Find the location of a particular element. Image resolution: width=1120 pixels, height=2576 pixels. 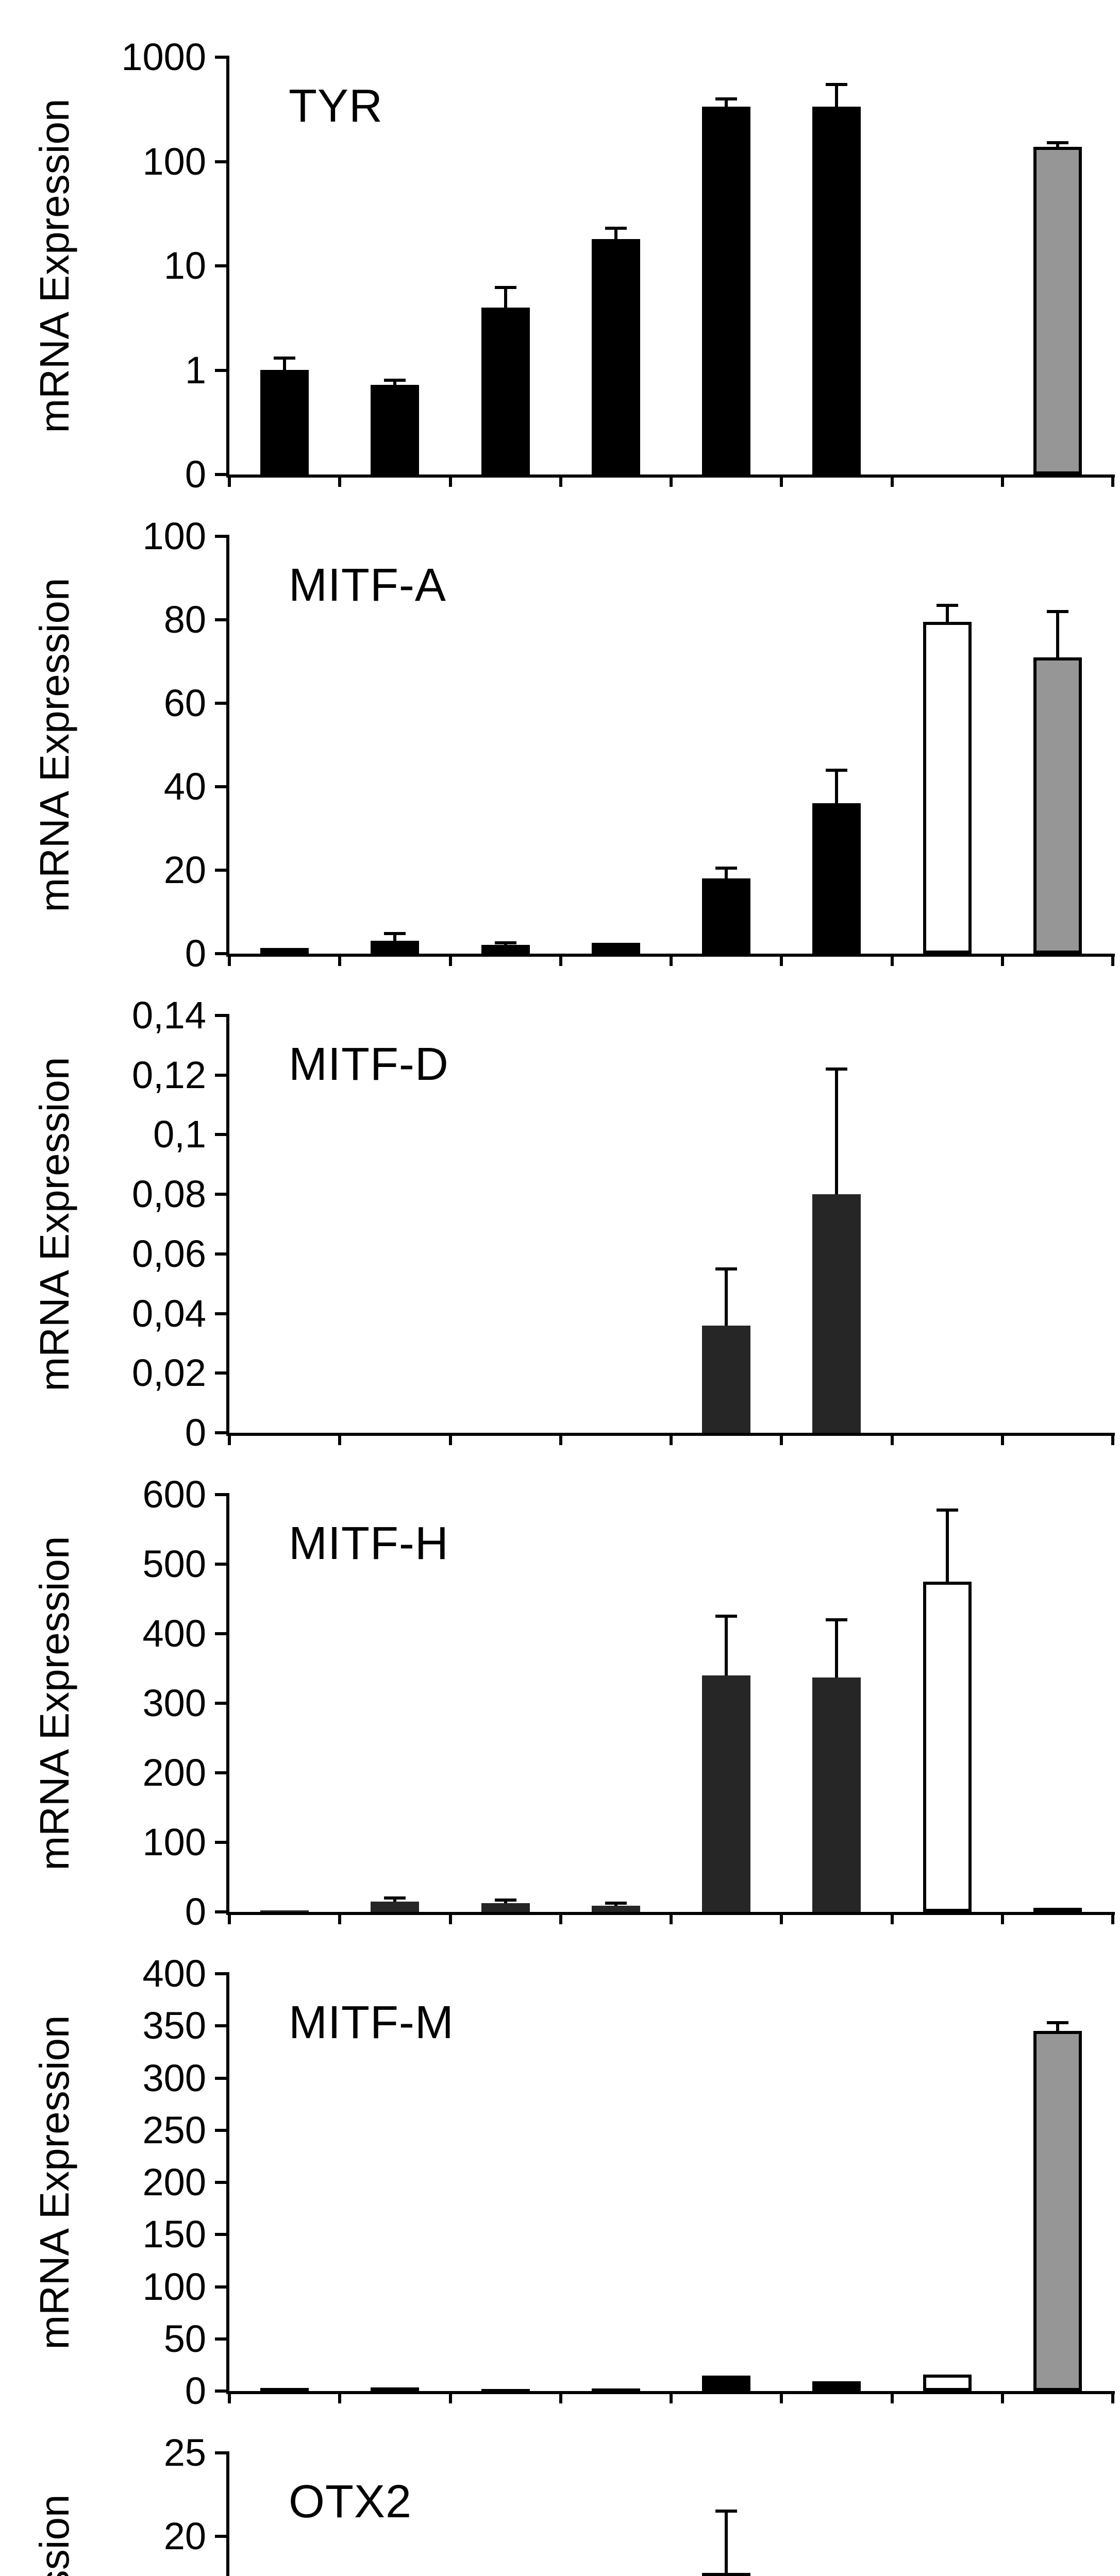

y-tick-label: 0,04 is located at coordinates (169, 1313).